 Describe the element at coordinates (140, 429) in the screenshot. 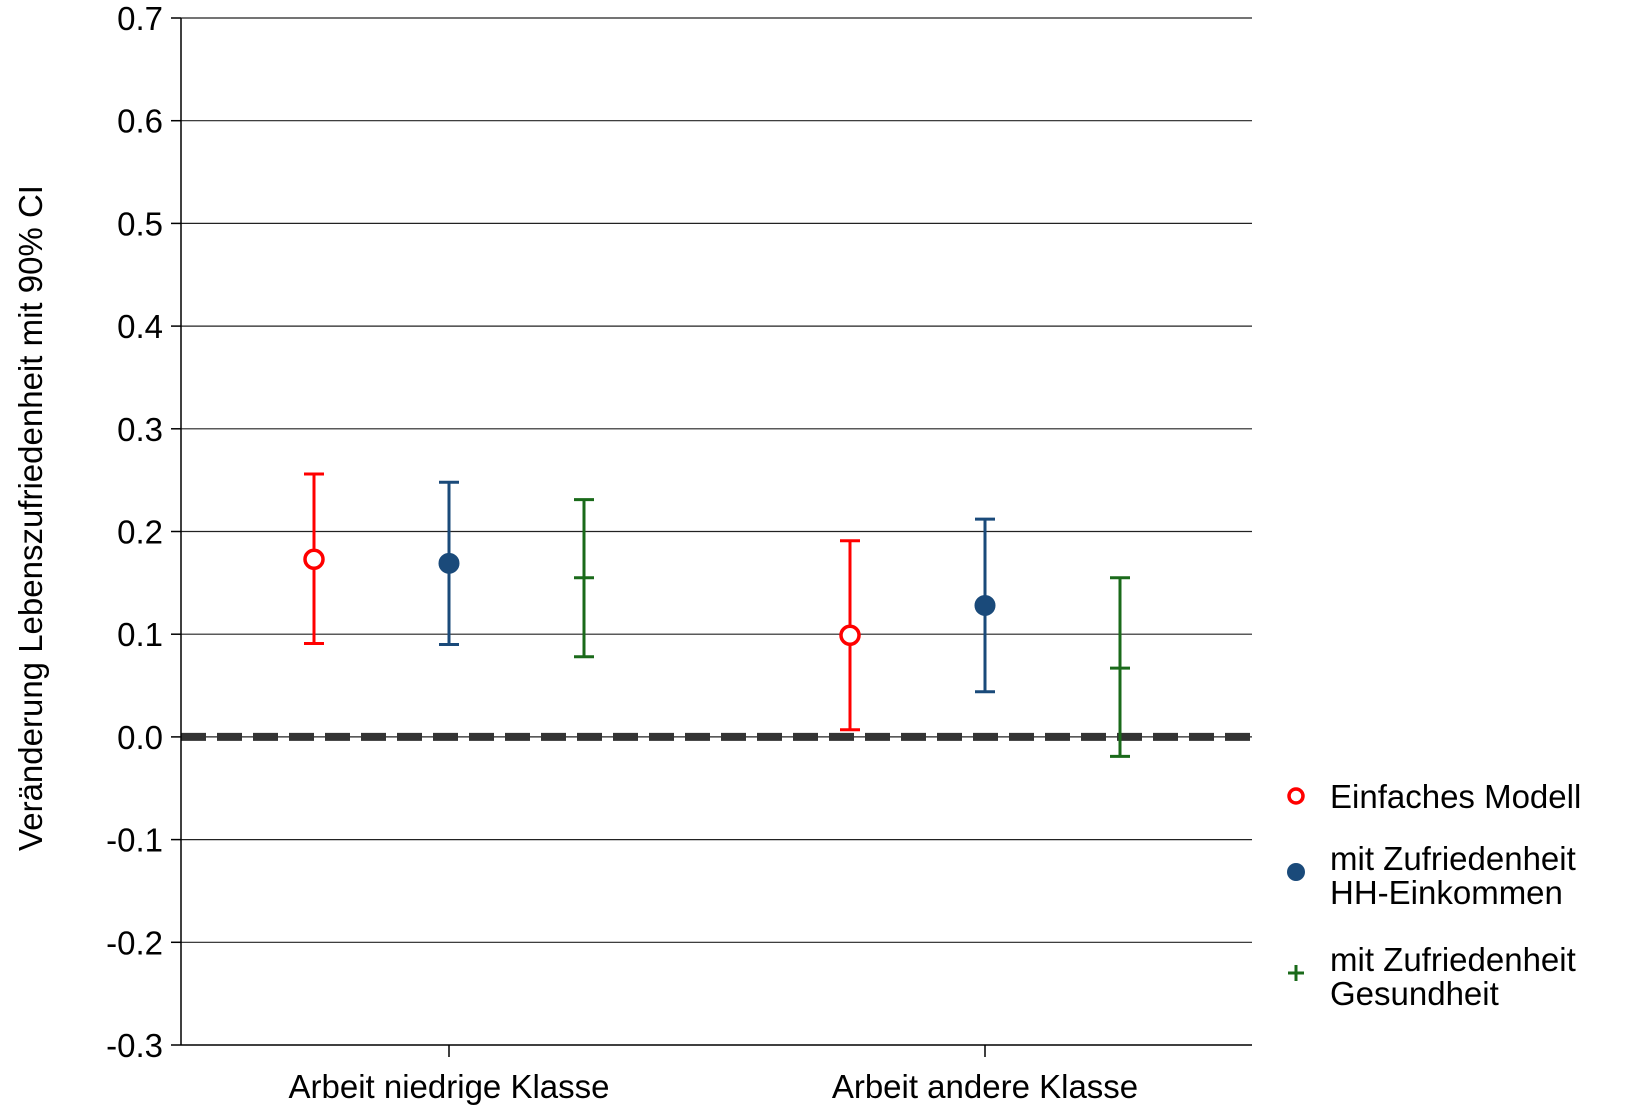

I see `y-tick-label: 0.3` at that location.